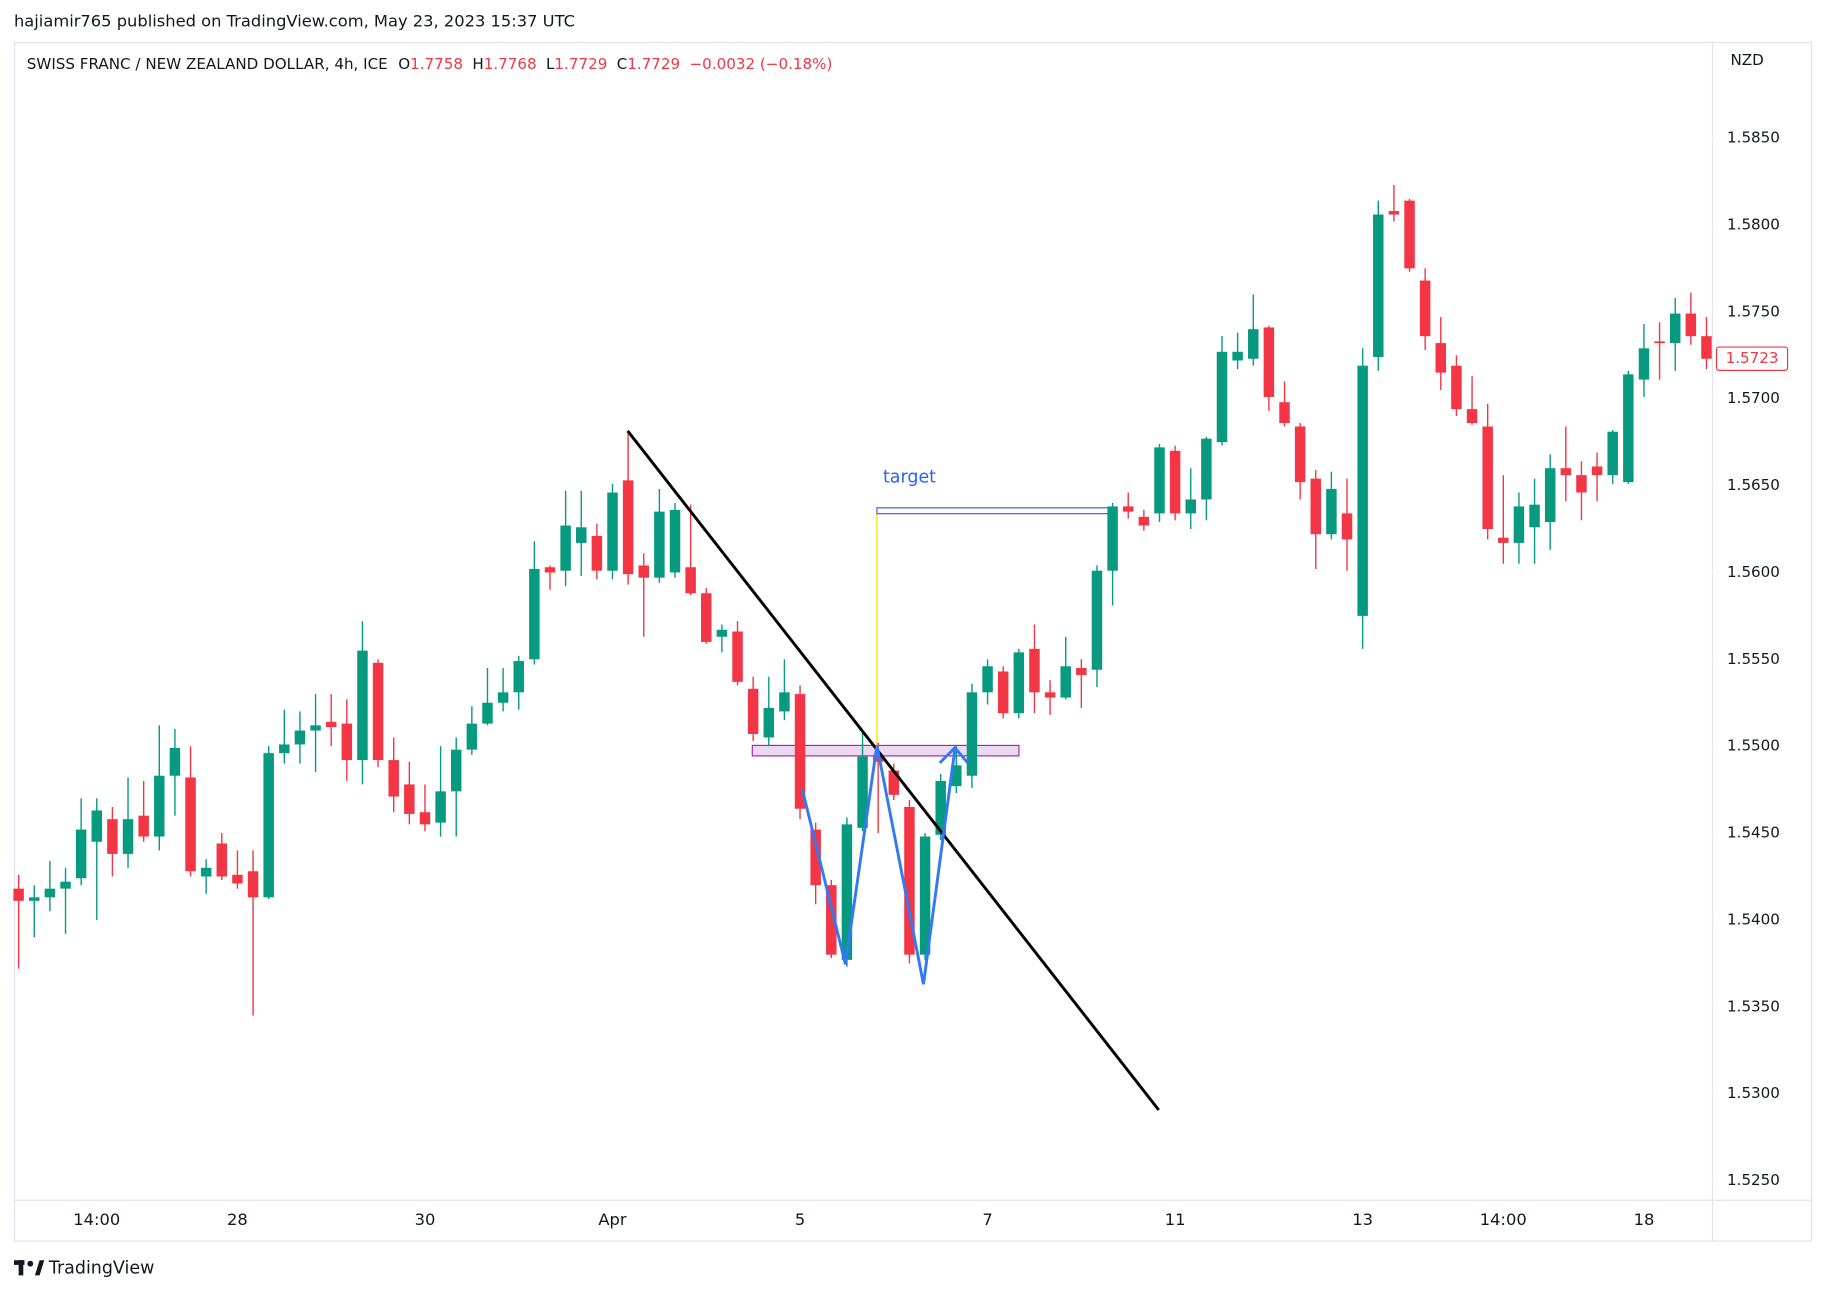 The height and width of the screenshot is (1294, 1826). What do you see at coordinates (1753, 1180) in the screenshot?
I see `y-tick-label: 1.5250` at bounding box center [1753, 1180].